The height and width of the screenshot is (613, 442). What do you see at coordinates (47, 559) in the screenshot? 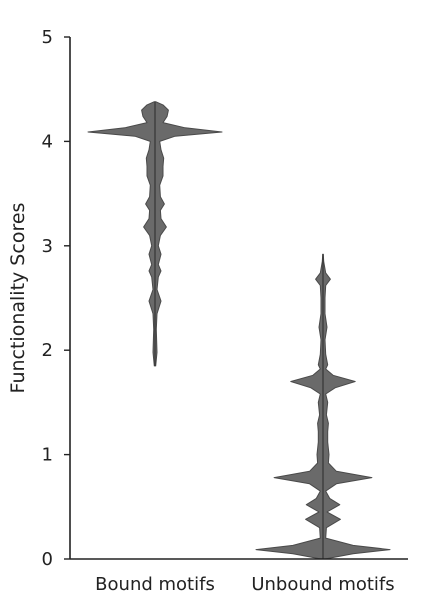
I see `y-tick-label: 0` at bounding box center [47, 559].